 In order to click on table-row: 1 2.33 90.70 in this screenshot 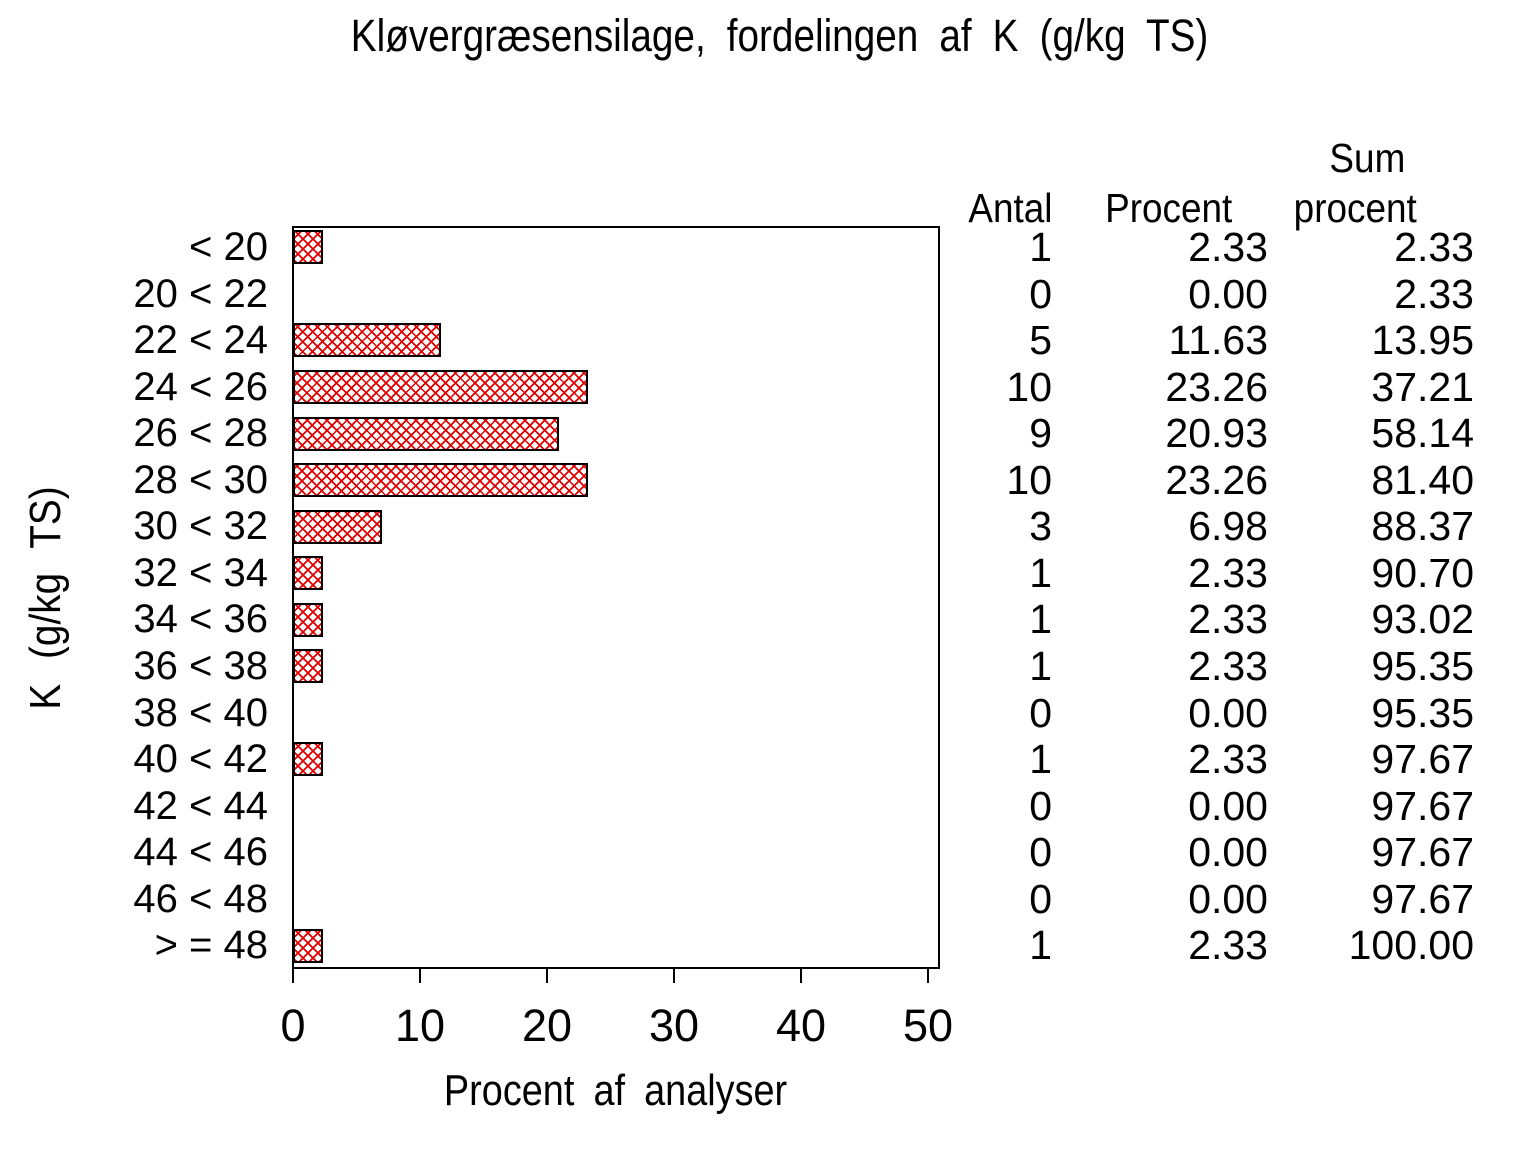, I will do `click(768, 573)`.